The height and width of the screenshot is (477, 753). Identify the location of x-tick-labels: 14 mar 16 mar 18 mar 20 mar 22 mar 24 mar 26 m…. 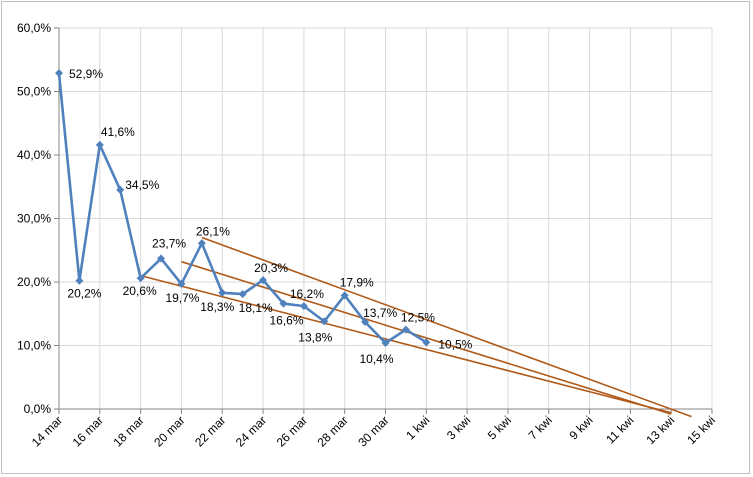
(373, 431).